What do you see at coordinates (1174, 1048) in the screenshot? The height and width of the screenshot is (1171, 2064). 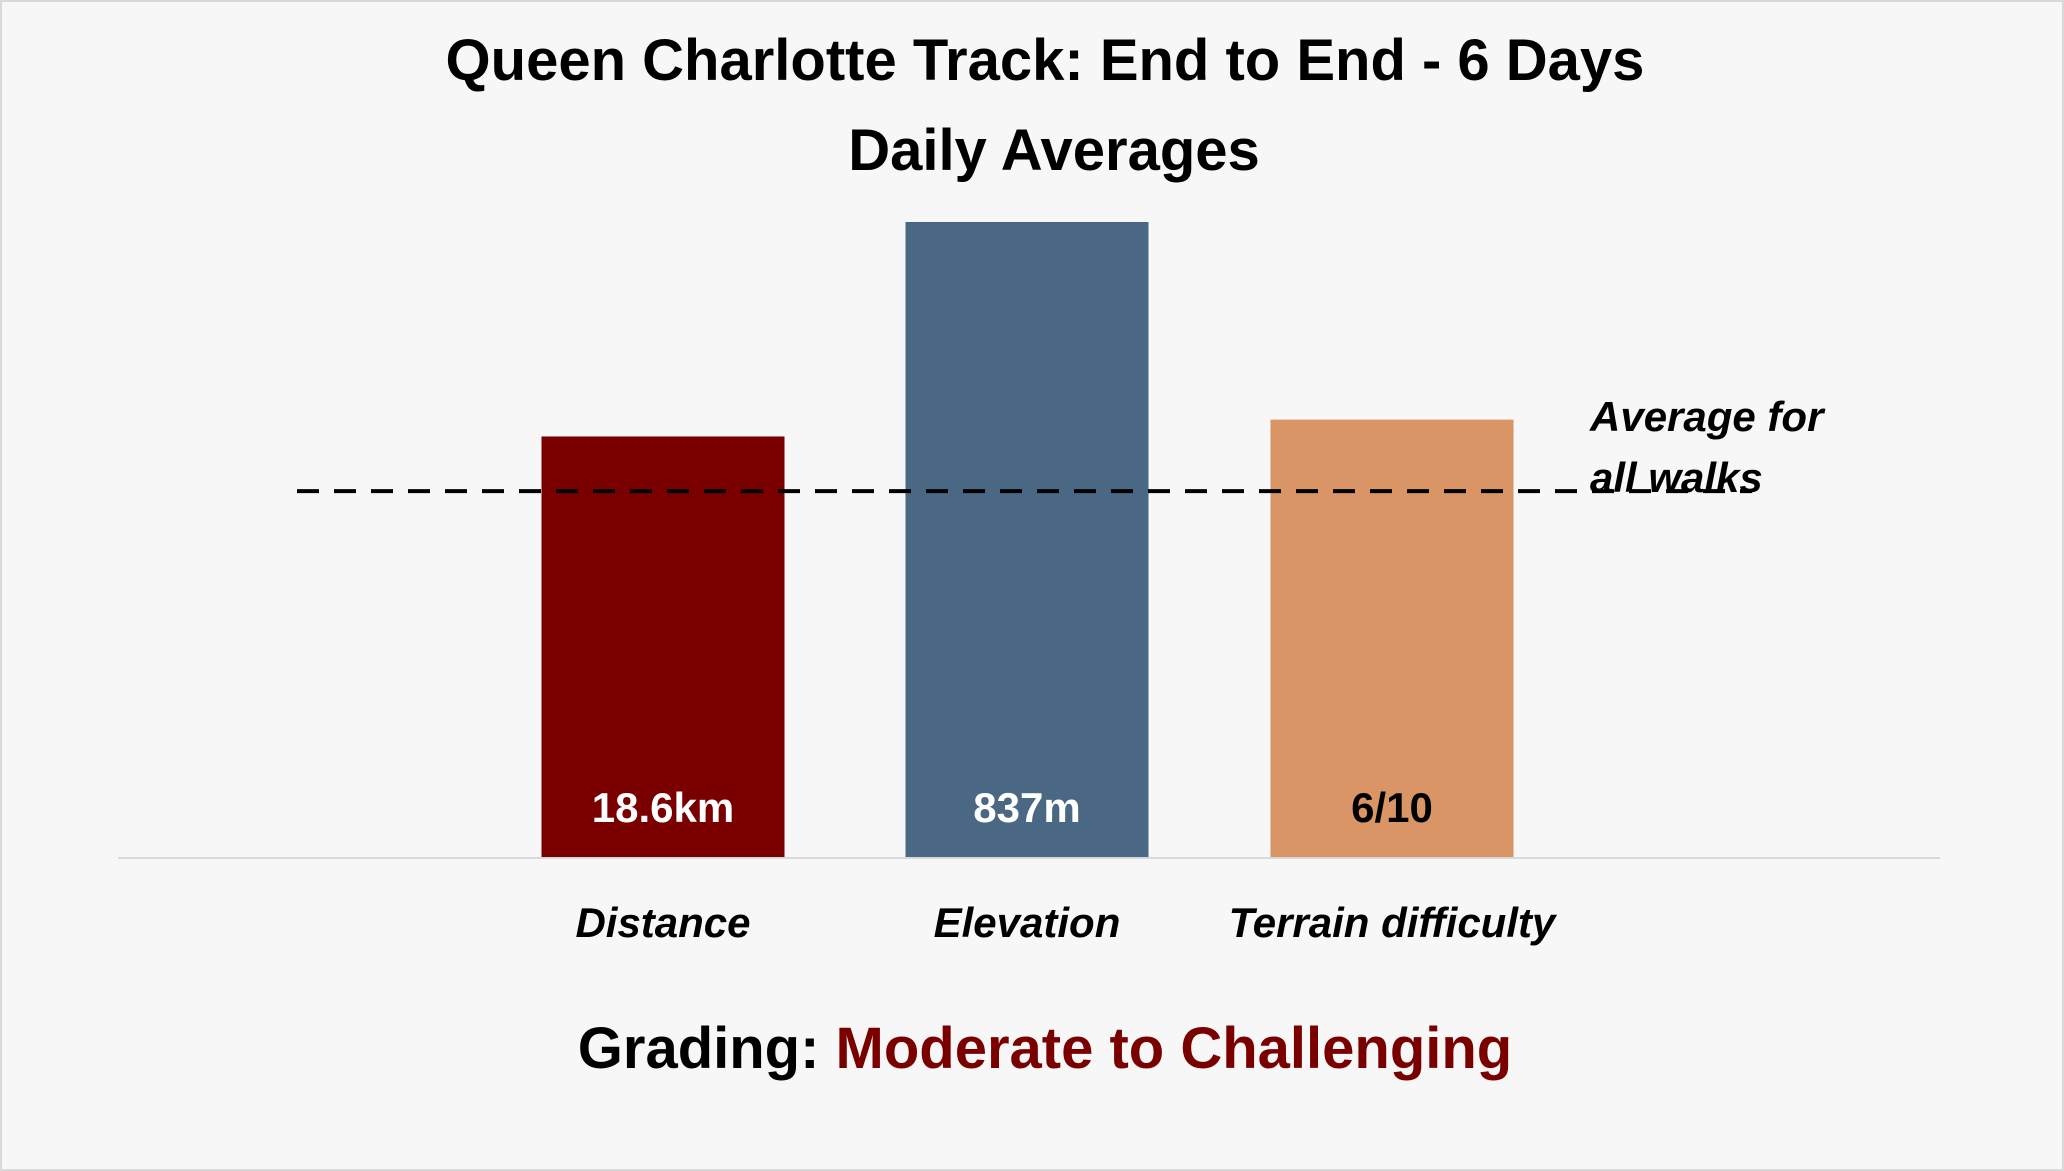 I see `grading-value: Moderate to Challenging` at bounding box center [1174, 1048].